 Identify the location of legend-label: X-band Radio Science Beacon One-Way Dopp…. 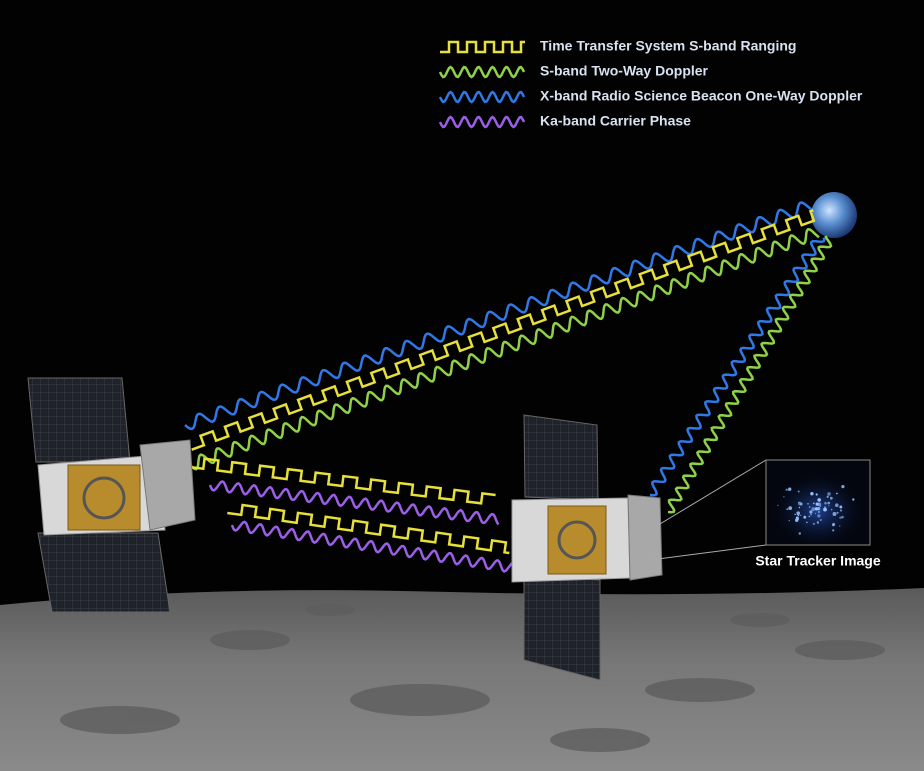
(701, 96).